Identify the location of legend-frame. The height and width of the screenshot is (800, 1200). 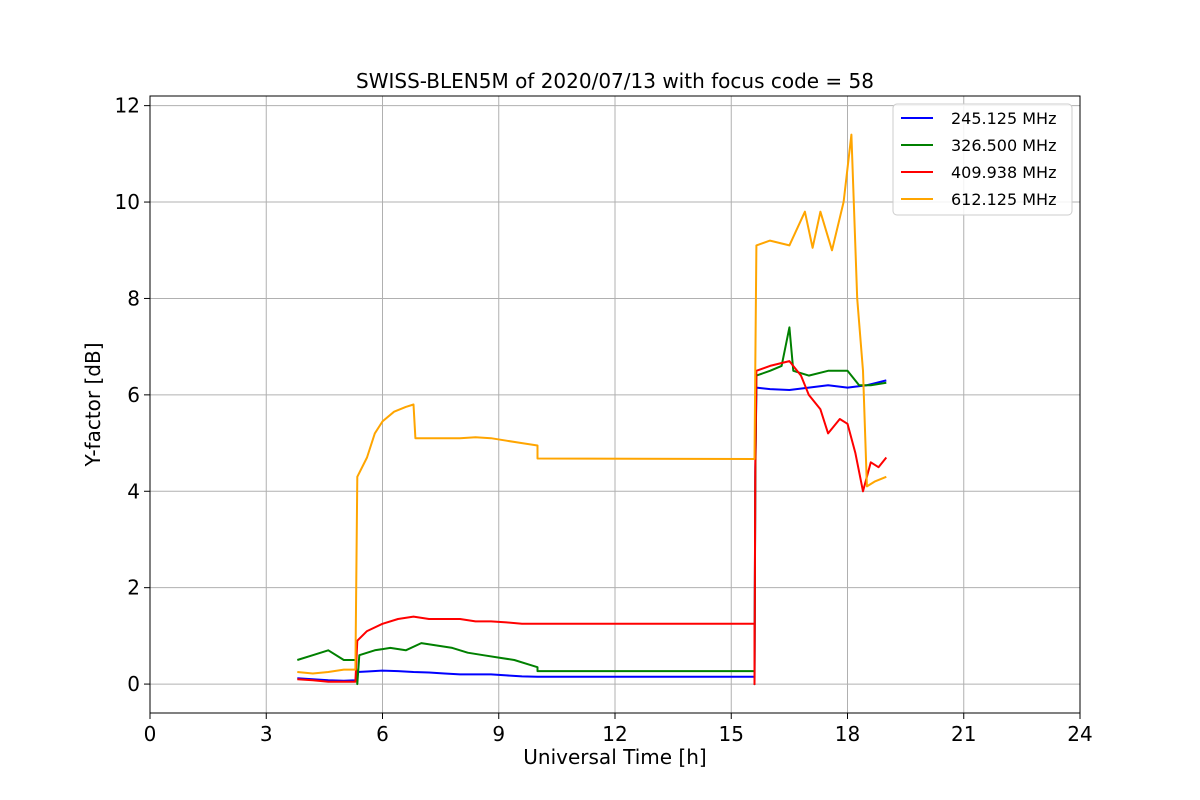
(982, 159).